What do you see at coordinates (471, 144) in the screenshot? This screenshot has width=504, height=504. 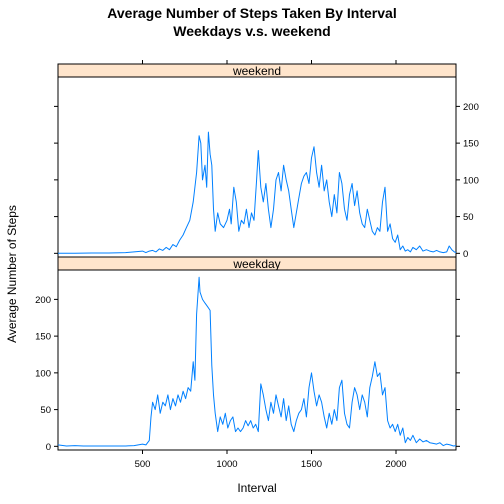 I see `y-tick-label-weekend-150: 150` at bounding box center [471, 144].